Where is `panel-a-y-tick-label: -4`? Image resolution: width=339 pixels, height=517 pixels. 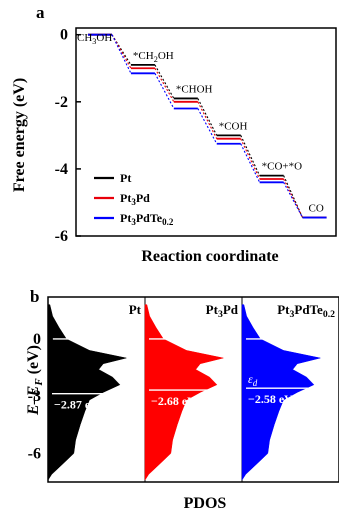
panel-a-y-tick-label: -4 is located at coordinates (61, 169).